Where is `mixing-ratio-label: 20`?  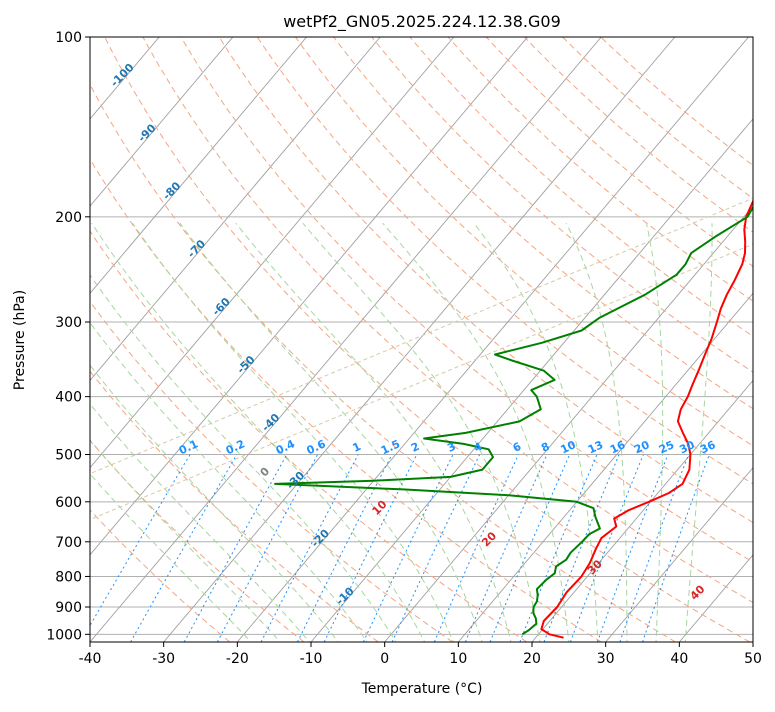
mixing-ratio-label: 20 is located at coordinates (642, 447).